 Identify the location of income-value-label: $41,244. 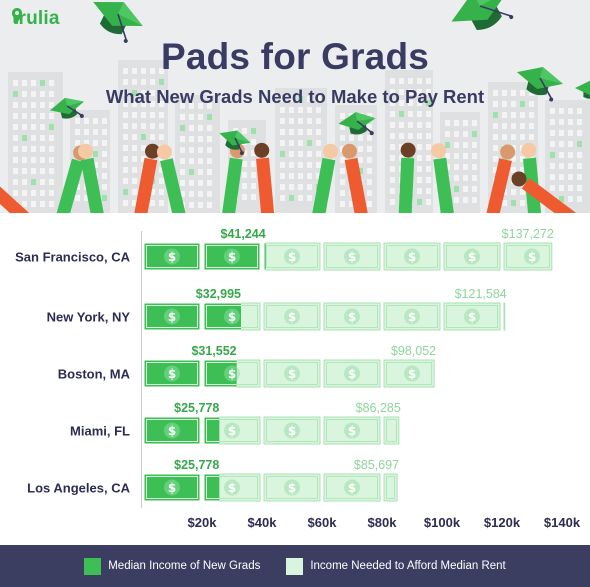
(243, 234).